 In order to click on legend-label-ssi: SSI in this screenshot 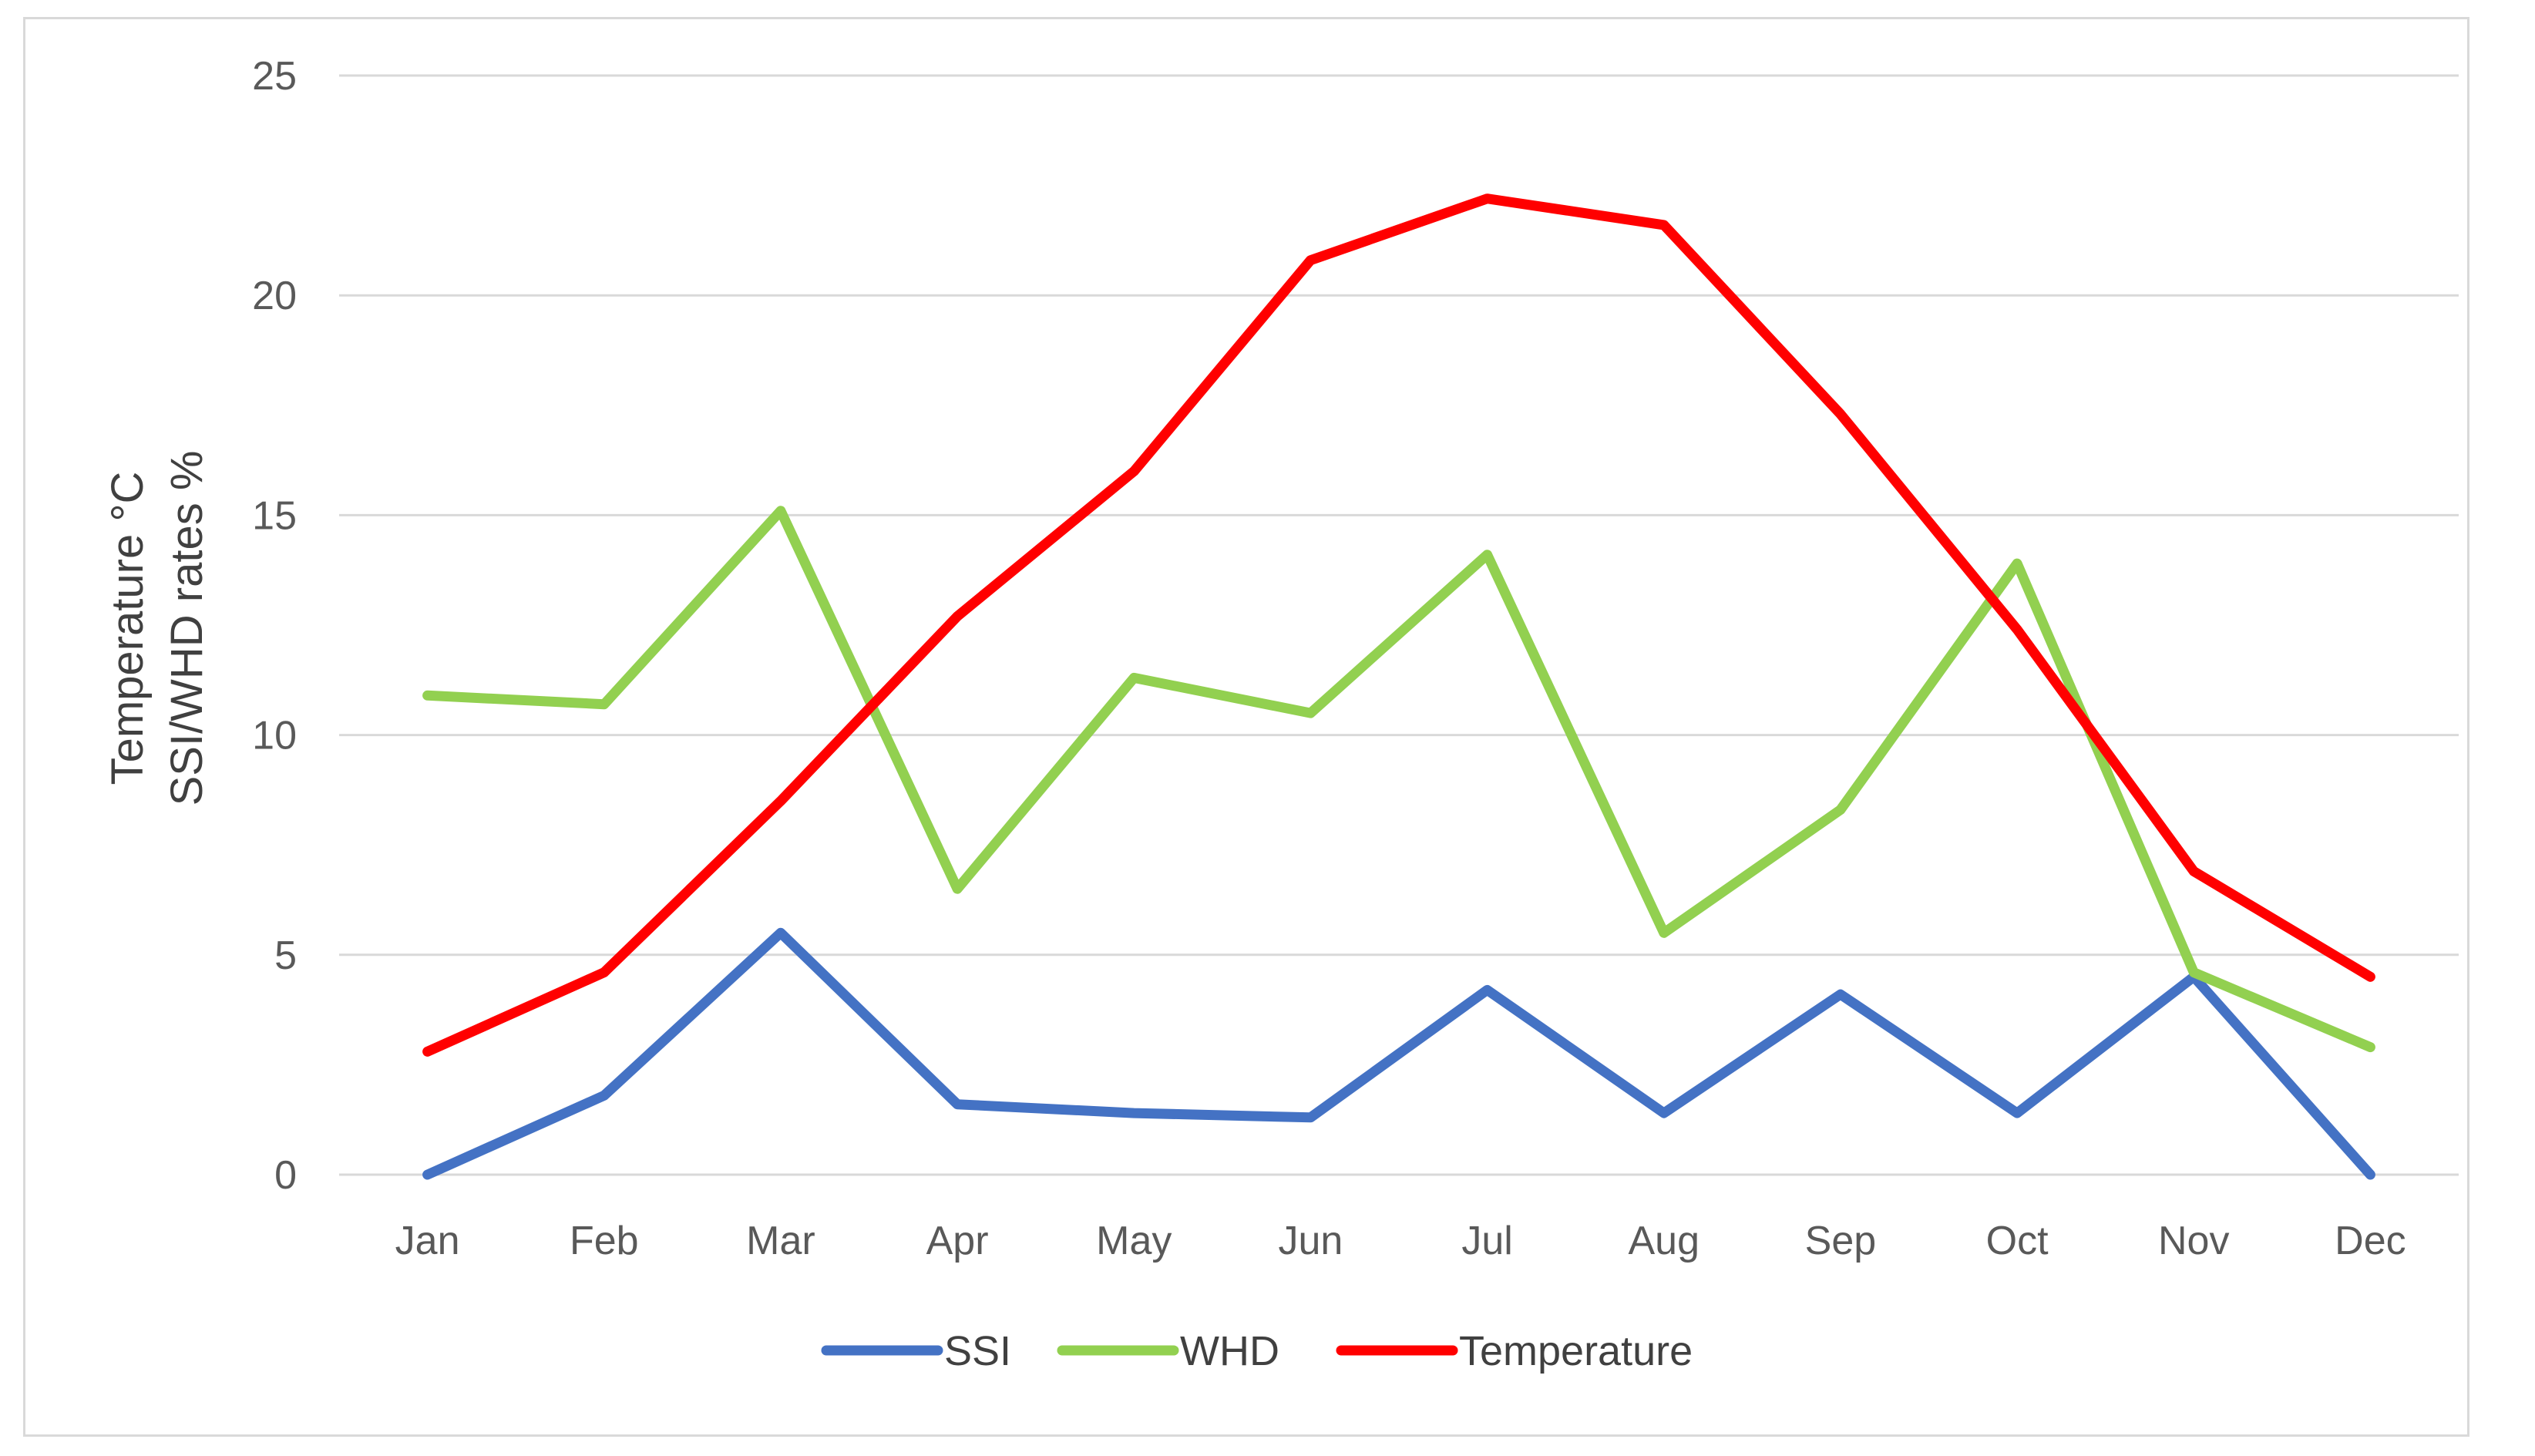, I will do `click(978, 1351)`.